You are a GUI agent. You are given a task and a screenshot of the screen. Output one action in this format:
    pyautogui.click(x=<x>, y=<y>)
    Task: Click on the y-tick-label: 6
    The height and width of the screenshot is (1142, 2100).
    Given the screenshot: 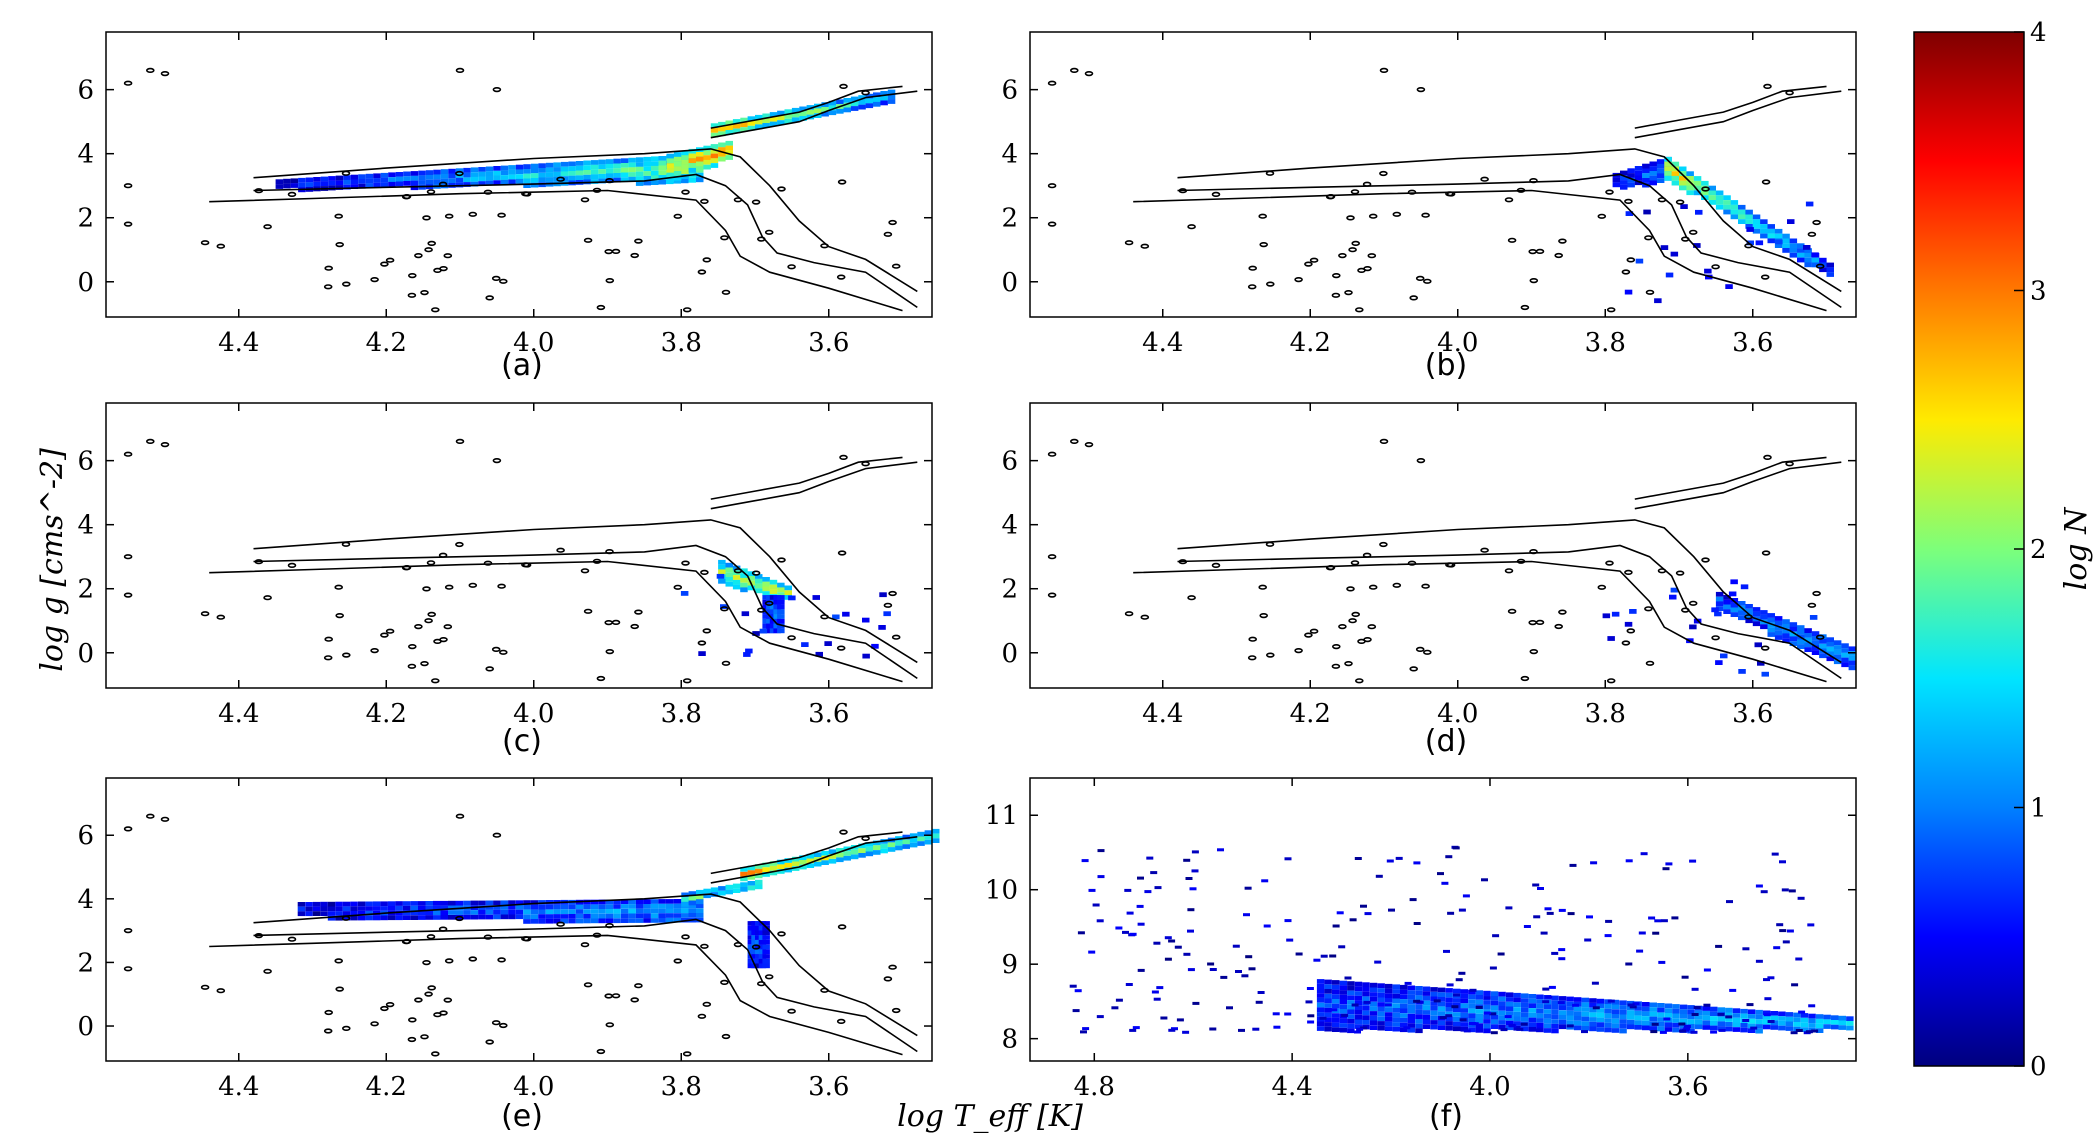 What is the action you would take?
    pyautogui.click(x=1009, y=462)
    